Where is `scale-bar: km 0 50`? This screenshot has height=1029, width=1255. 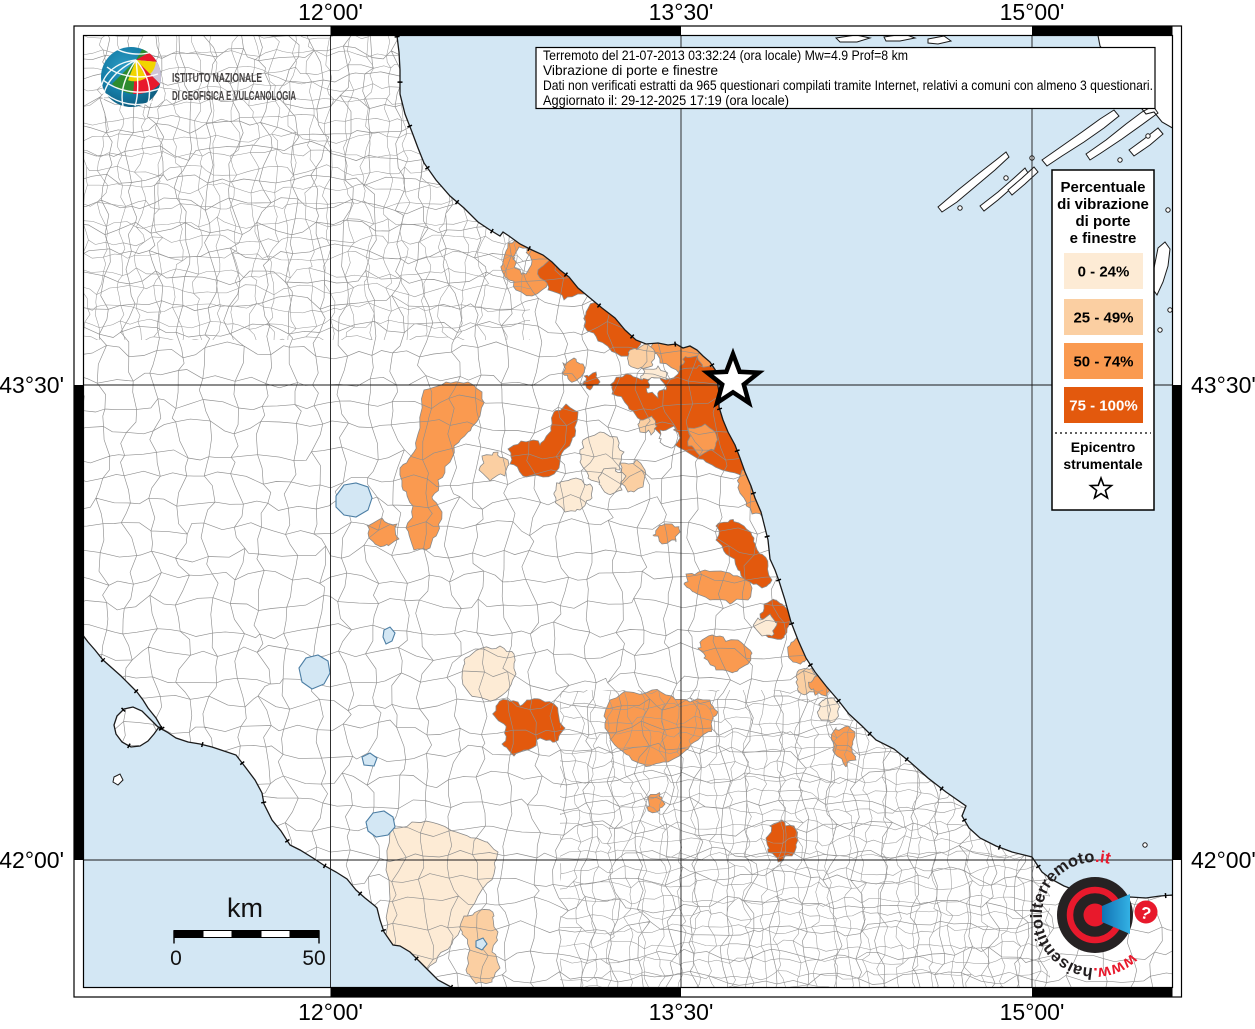
scale-bar: km 0 50 is located at coordinates (248, 931).